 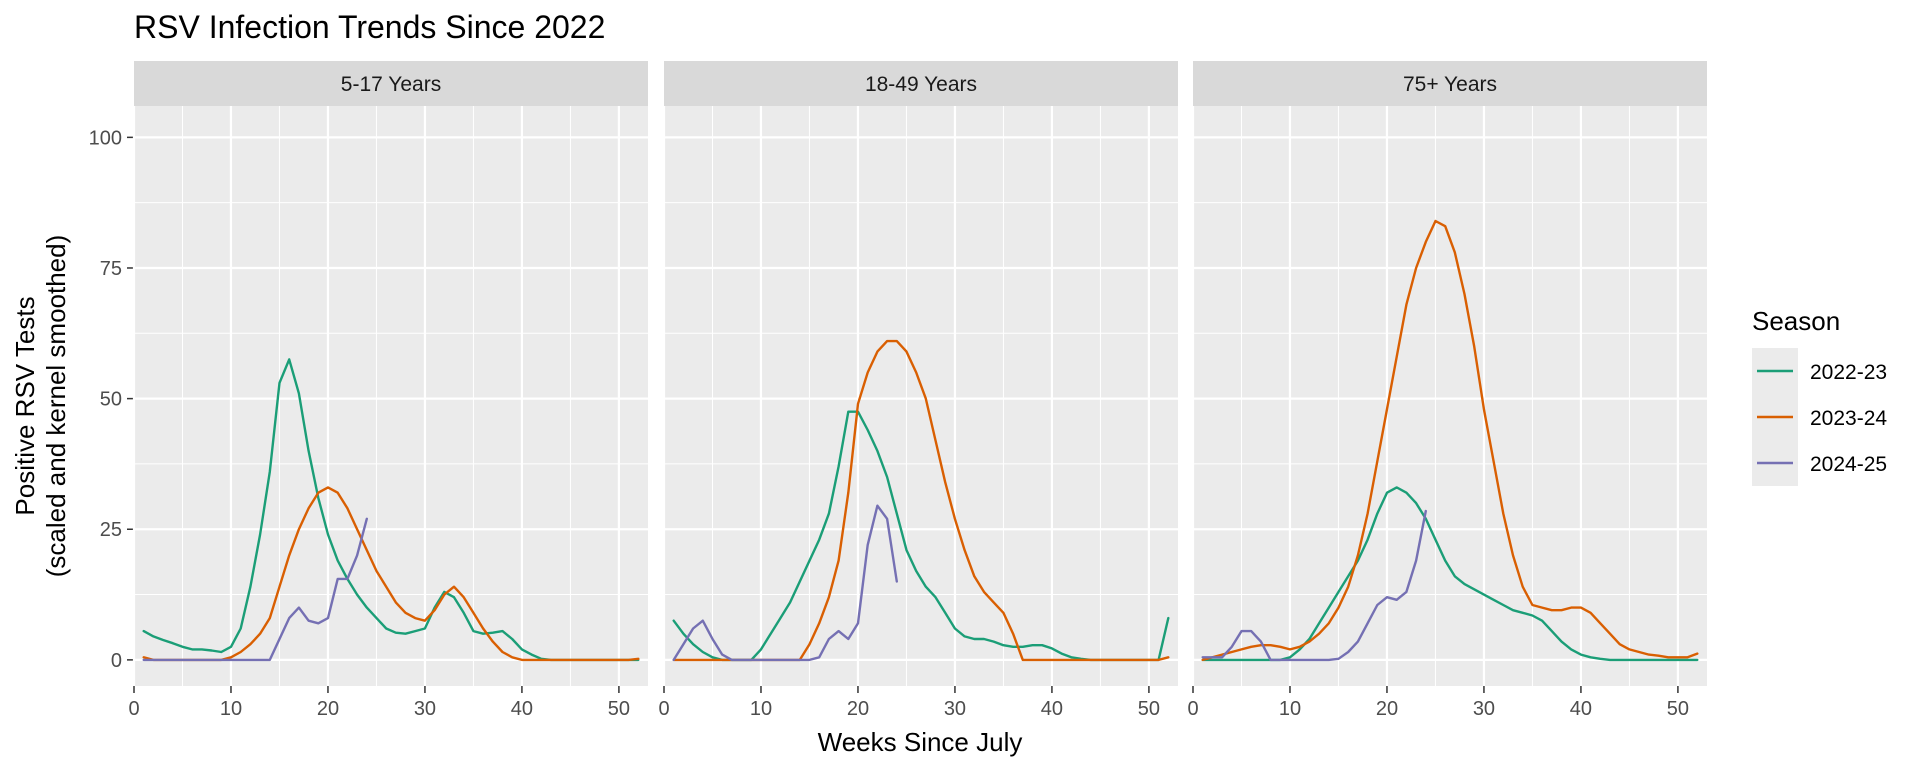 I want to click on legend: Season 2022-23 2023-24 2024-25, so click(x=1819, y=396).